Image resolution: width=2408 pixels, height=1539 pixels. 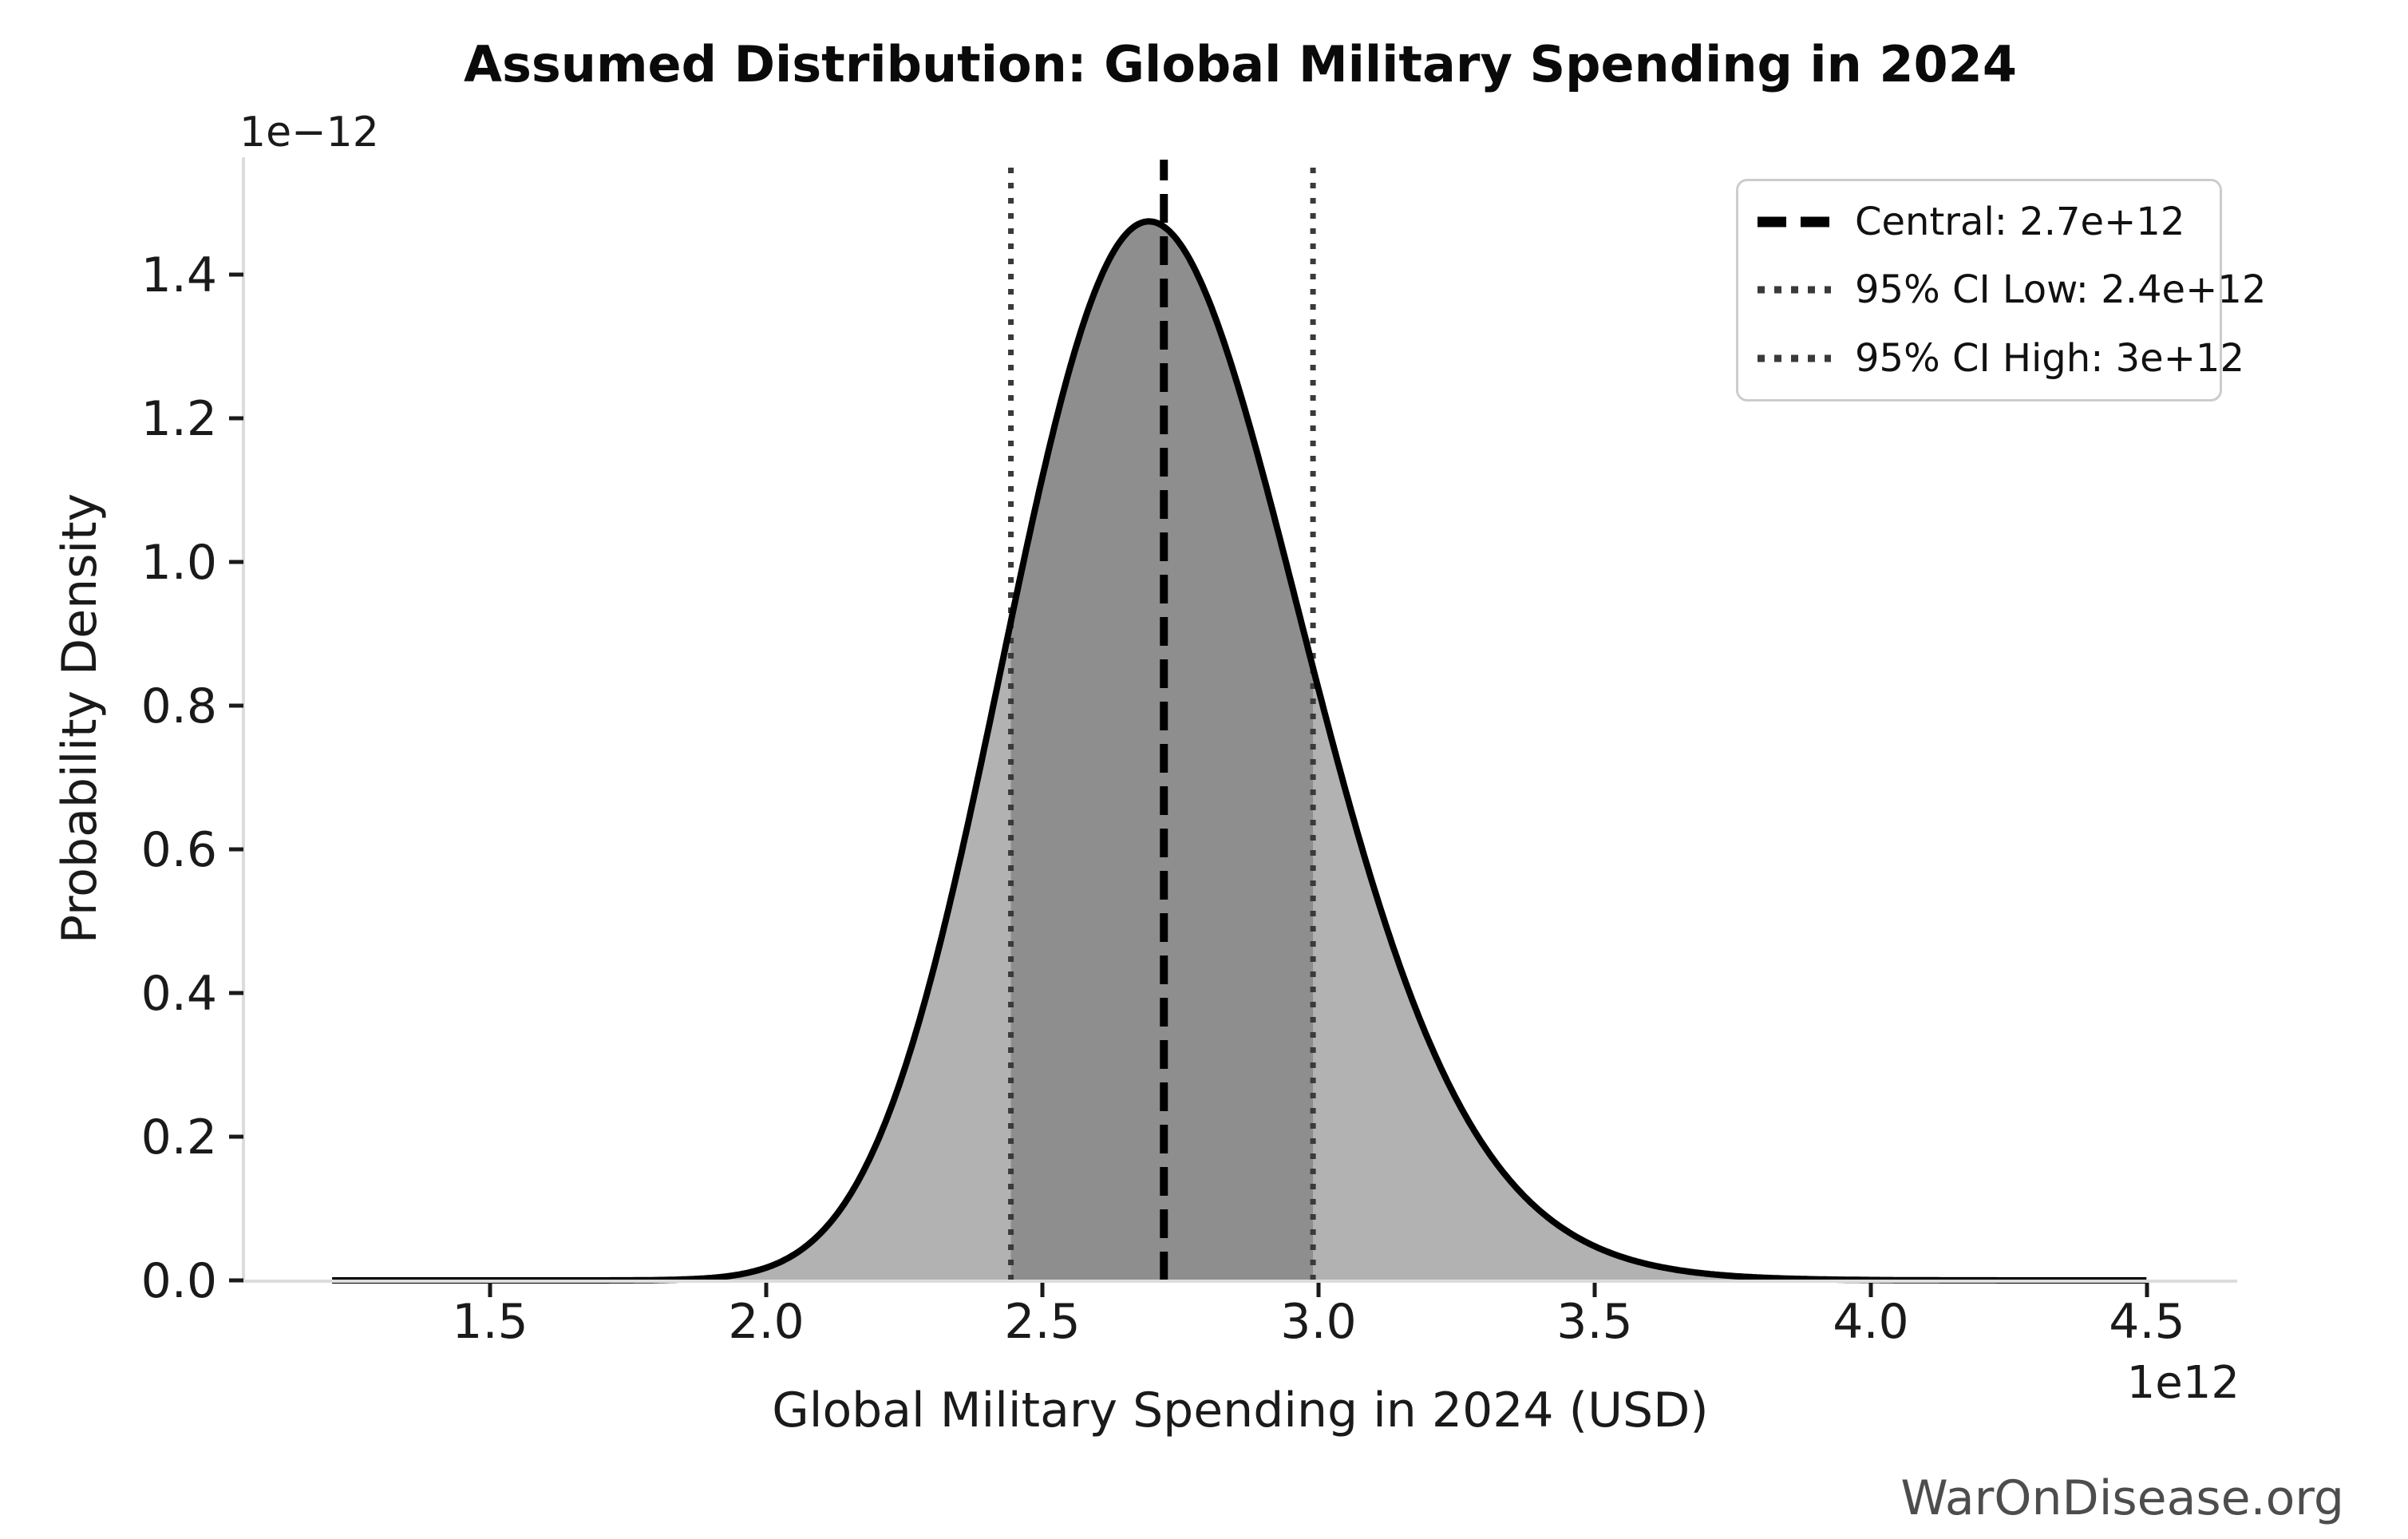 What do you see at coordinates (179, 563) in the screenshot?
I see `tick-label: 1.0` at bounding box center [179, 563].